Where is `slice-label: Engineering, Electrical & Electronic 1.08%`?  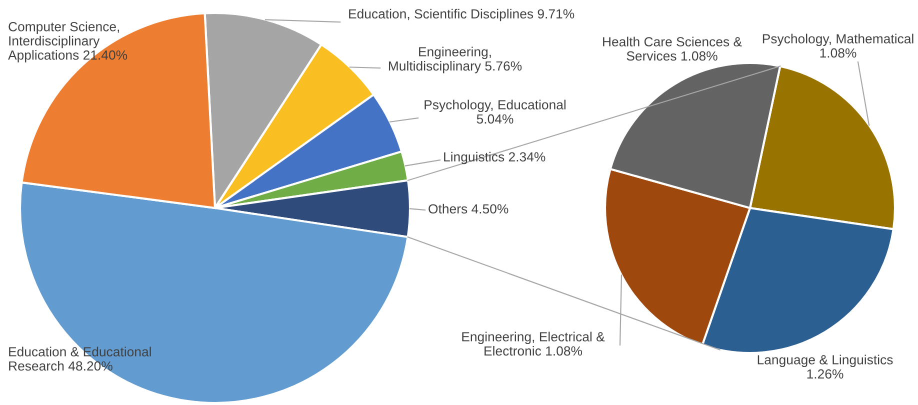 slice-label: Engineering, Electrical & Electronic 1.08% is located at coordinates (533, 344).